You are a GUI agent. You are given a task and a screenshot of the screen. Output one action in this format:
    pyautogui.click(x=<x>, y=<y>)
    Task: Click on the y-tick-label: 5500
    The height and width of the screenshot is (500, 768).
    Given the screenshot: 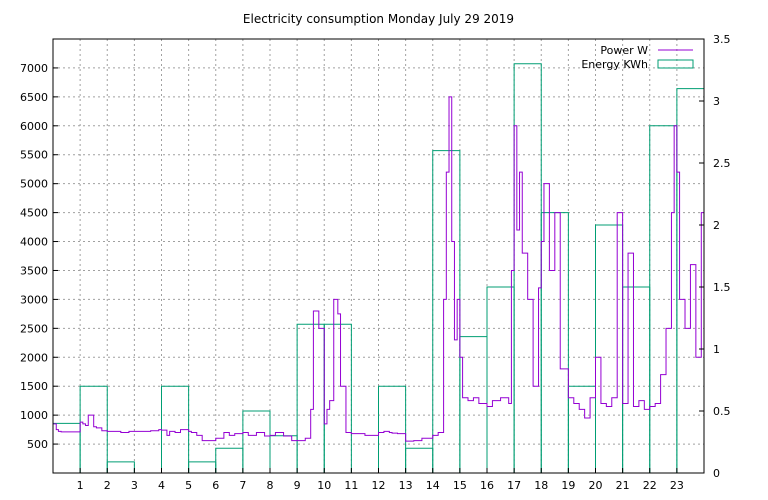 What is the action you would take?
    pyautogui.click(x=34, y=155)
    